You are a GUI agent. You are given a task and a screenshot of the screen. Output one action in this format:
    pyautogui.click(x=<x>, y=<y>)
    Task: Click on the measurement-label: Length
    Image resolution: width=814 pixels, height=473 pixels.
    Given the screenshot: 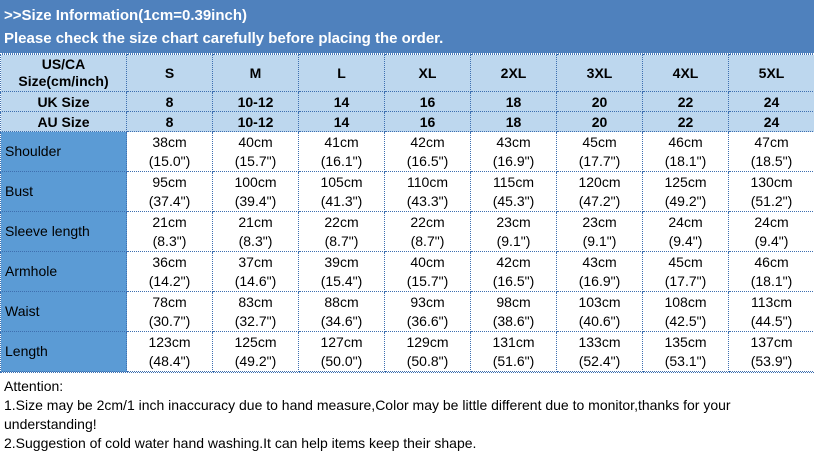 What is the action you would take?
    pyautogui.click(x=63, y=351)
    